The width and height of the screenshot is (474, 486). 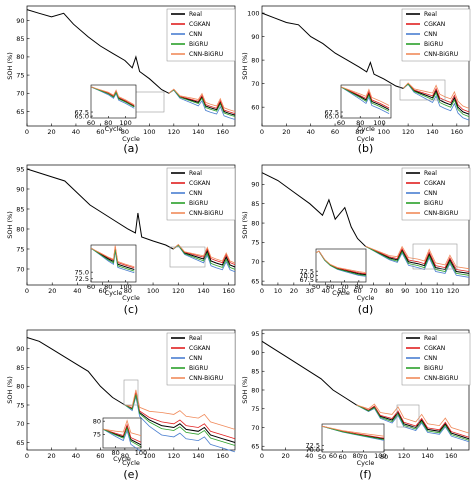 What do you see at coordinates (278, 291) in the screenshot?
I see `x-tick-label: 10` at bounding box center [278, 291].